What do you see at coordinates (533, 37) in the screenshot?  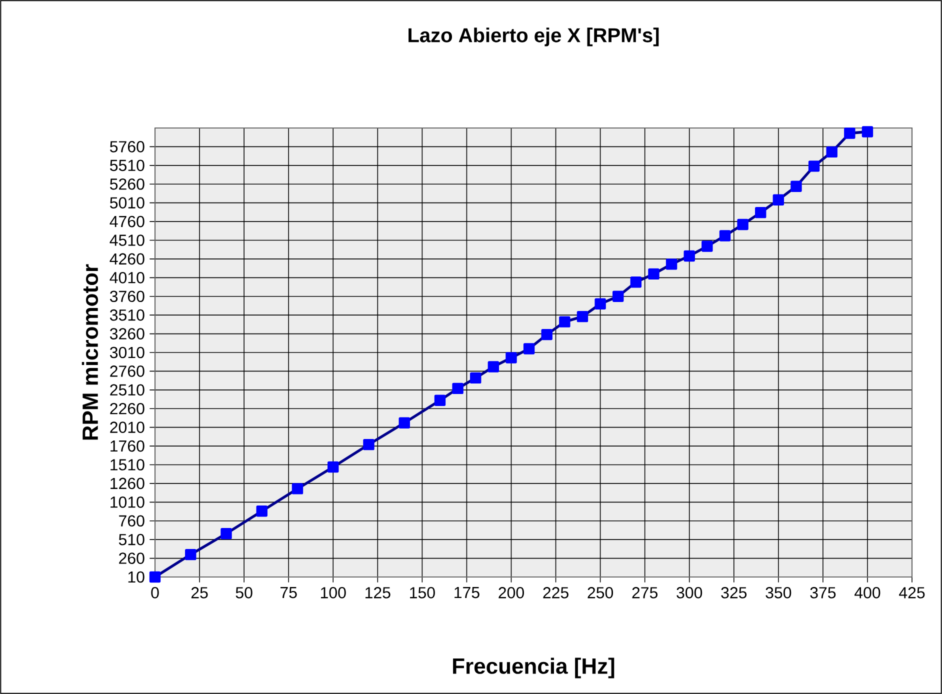 I see `chart-title: Lazo Abierto eje X [RPM's]` at bounding box center [533, 37].